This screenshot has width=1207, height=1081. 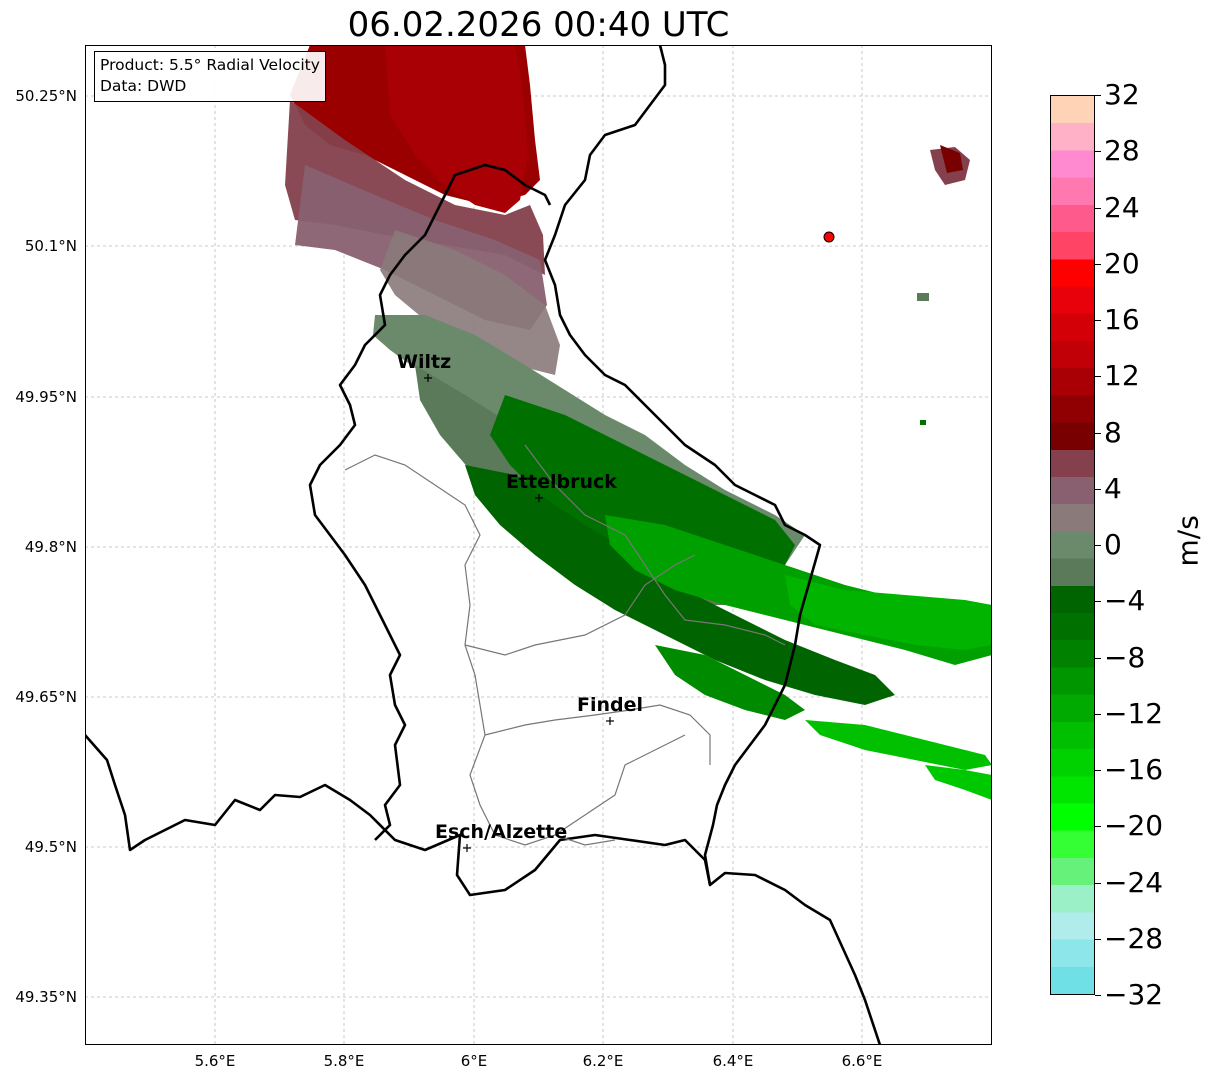 I want to click on colorbar-tick-label: 32, so click(x=1122, y=94).